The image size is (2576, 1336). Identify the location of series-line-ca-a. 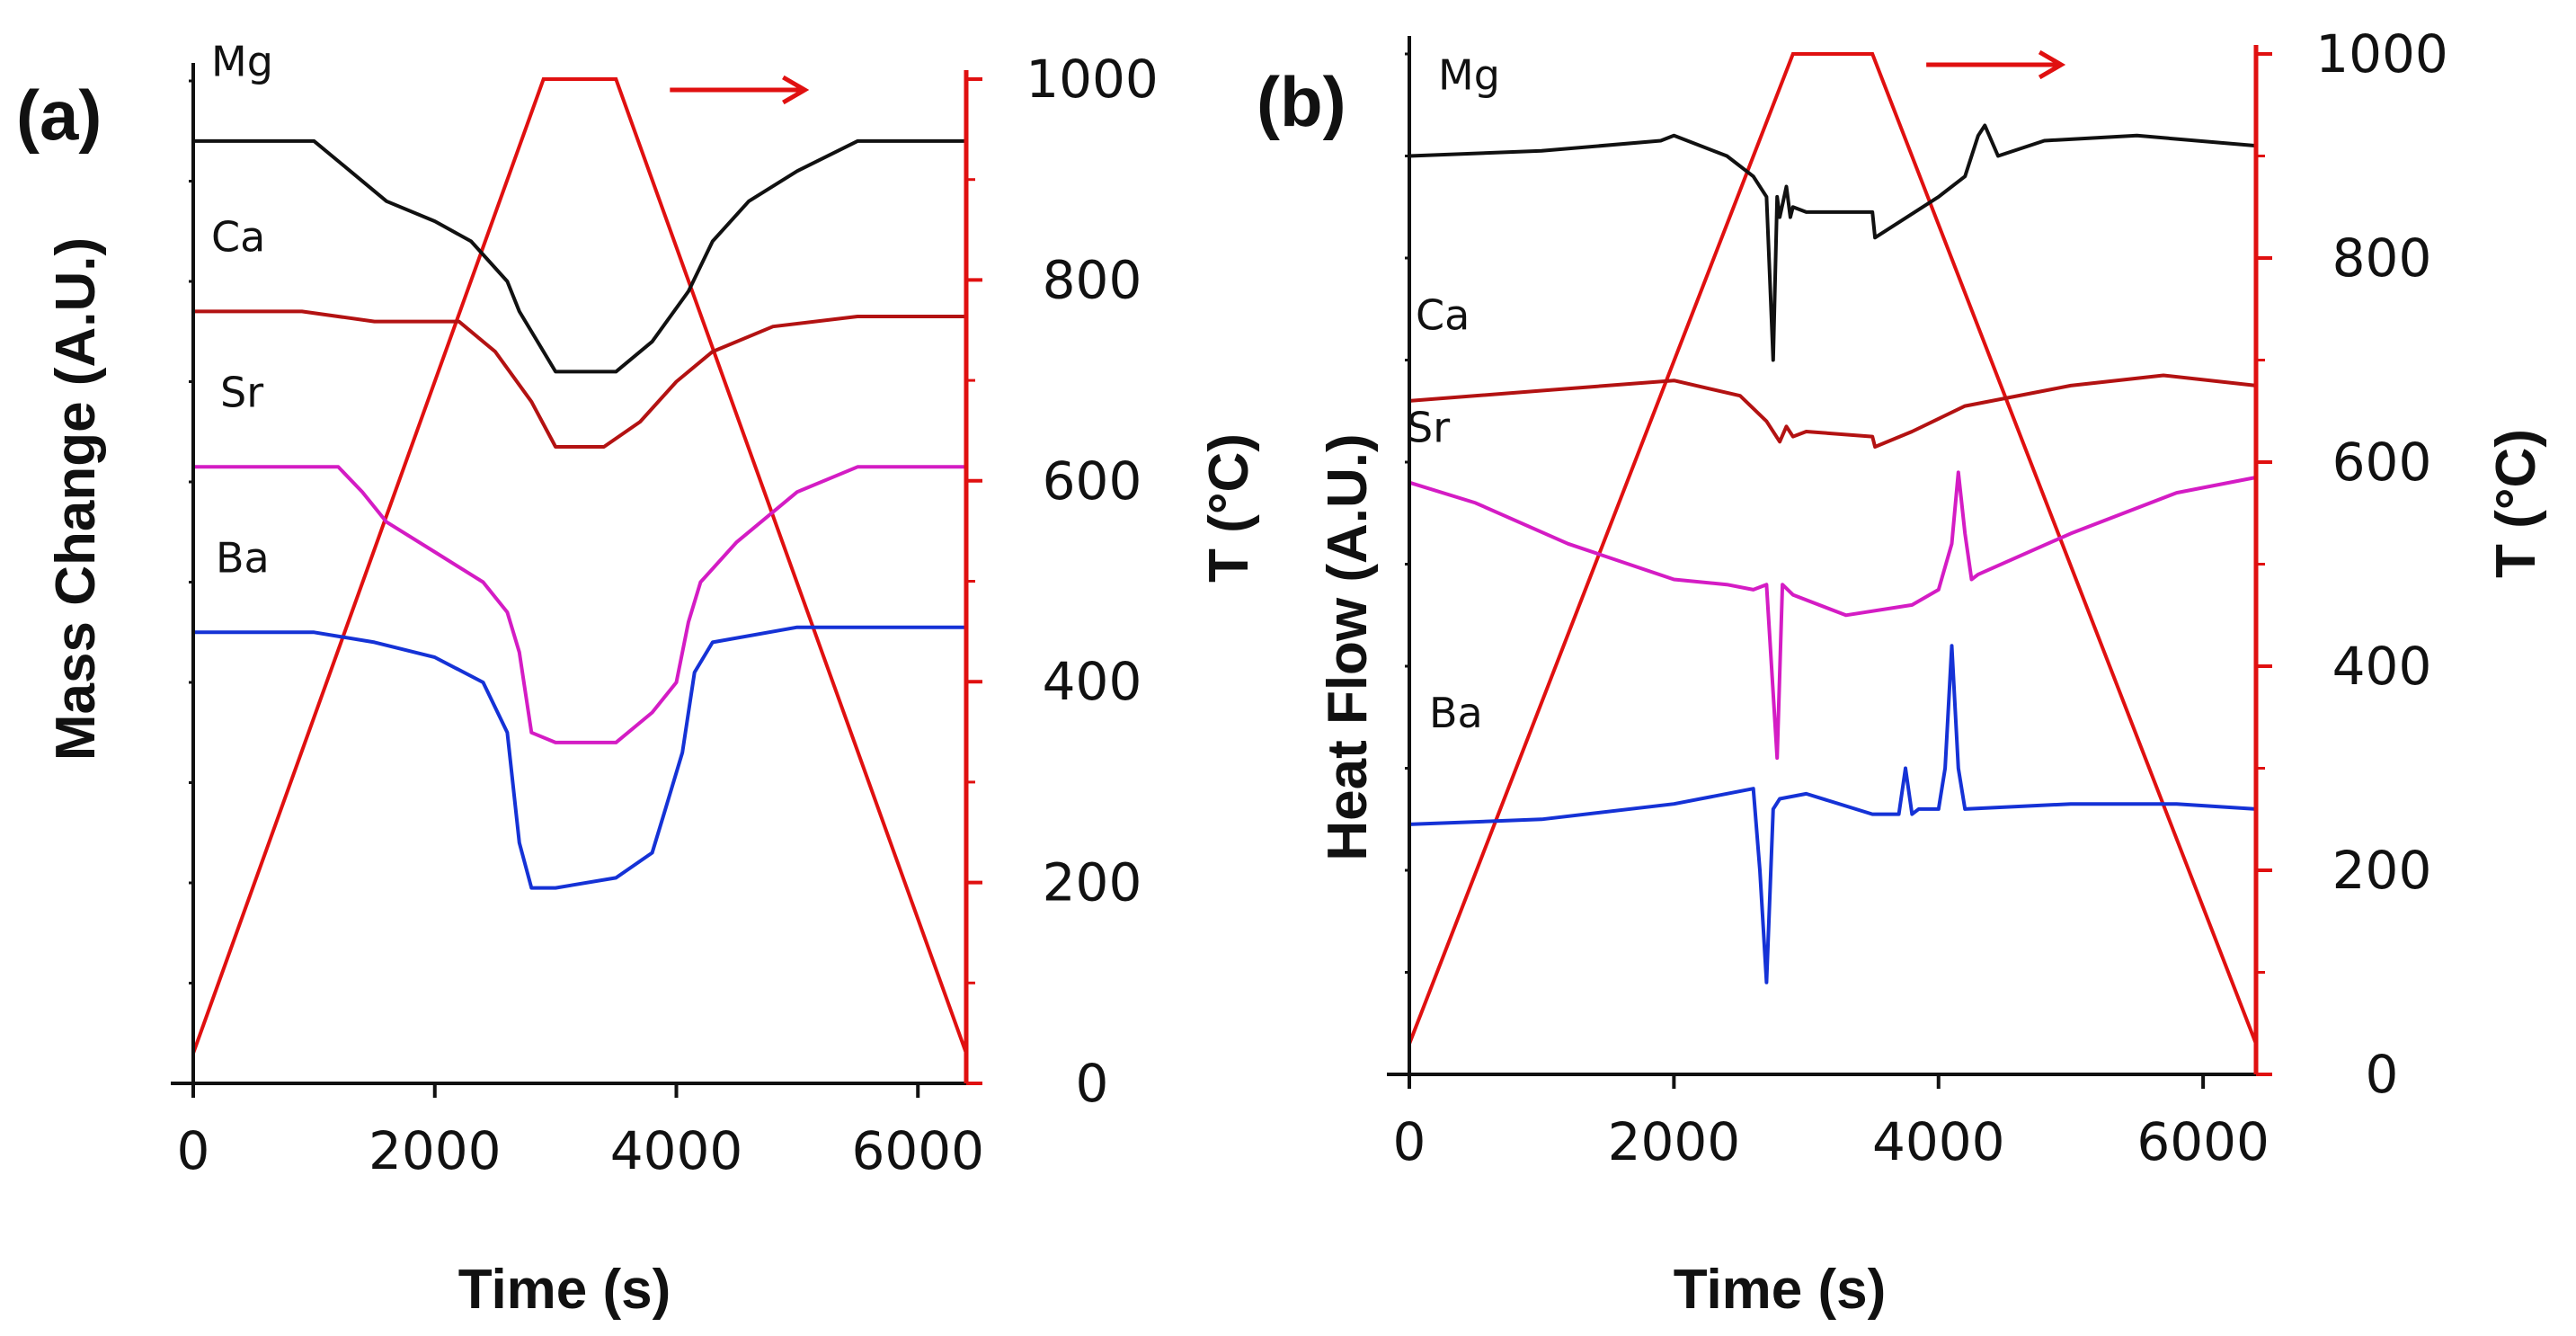
(579, 379).